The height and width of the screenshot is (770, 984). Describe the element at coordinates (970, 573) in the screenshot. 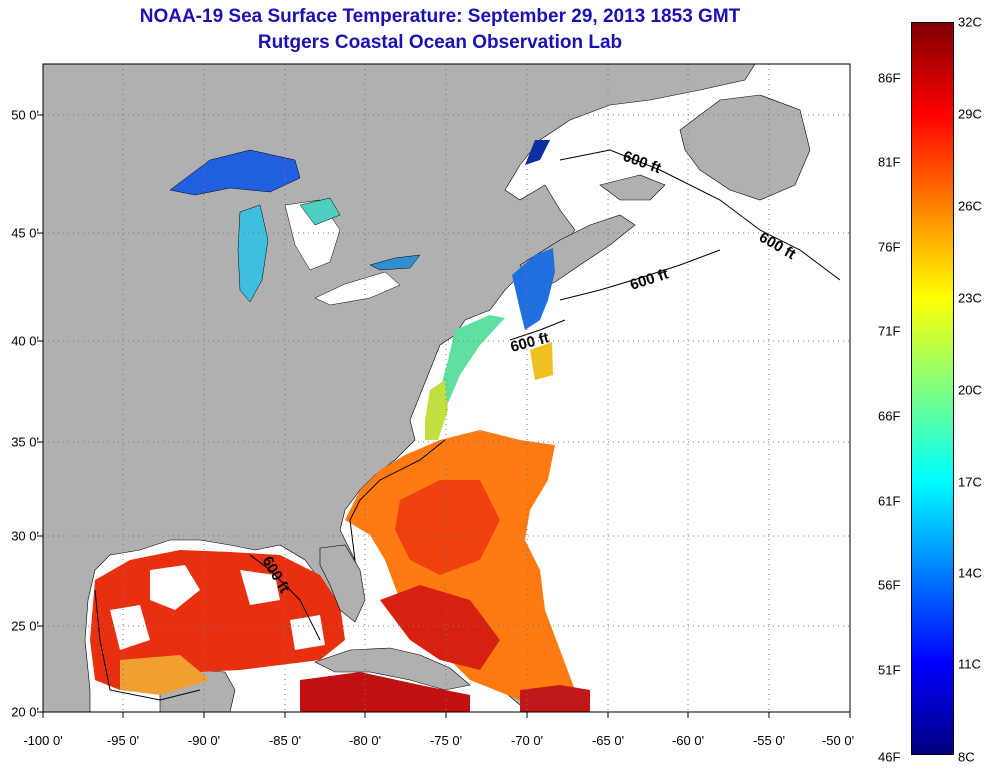

I see `colorbar-label-c: 14C` at that location.